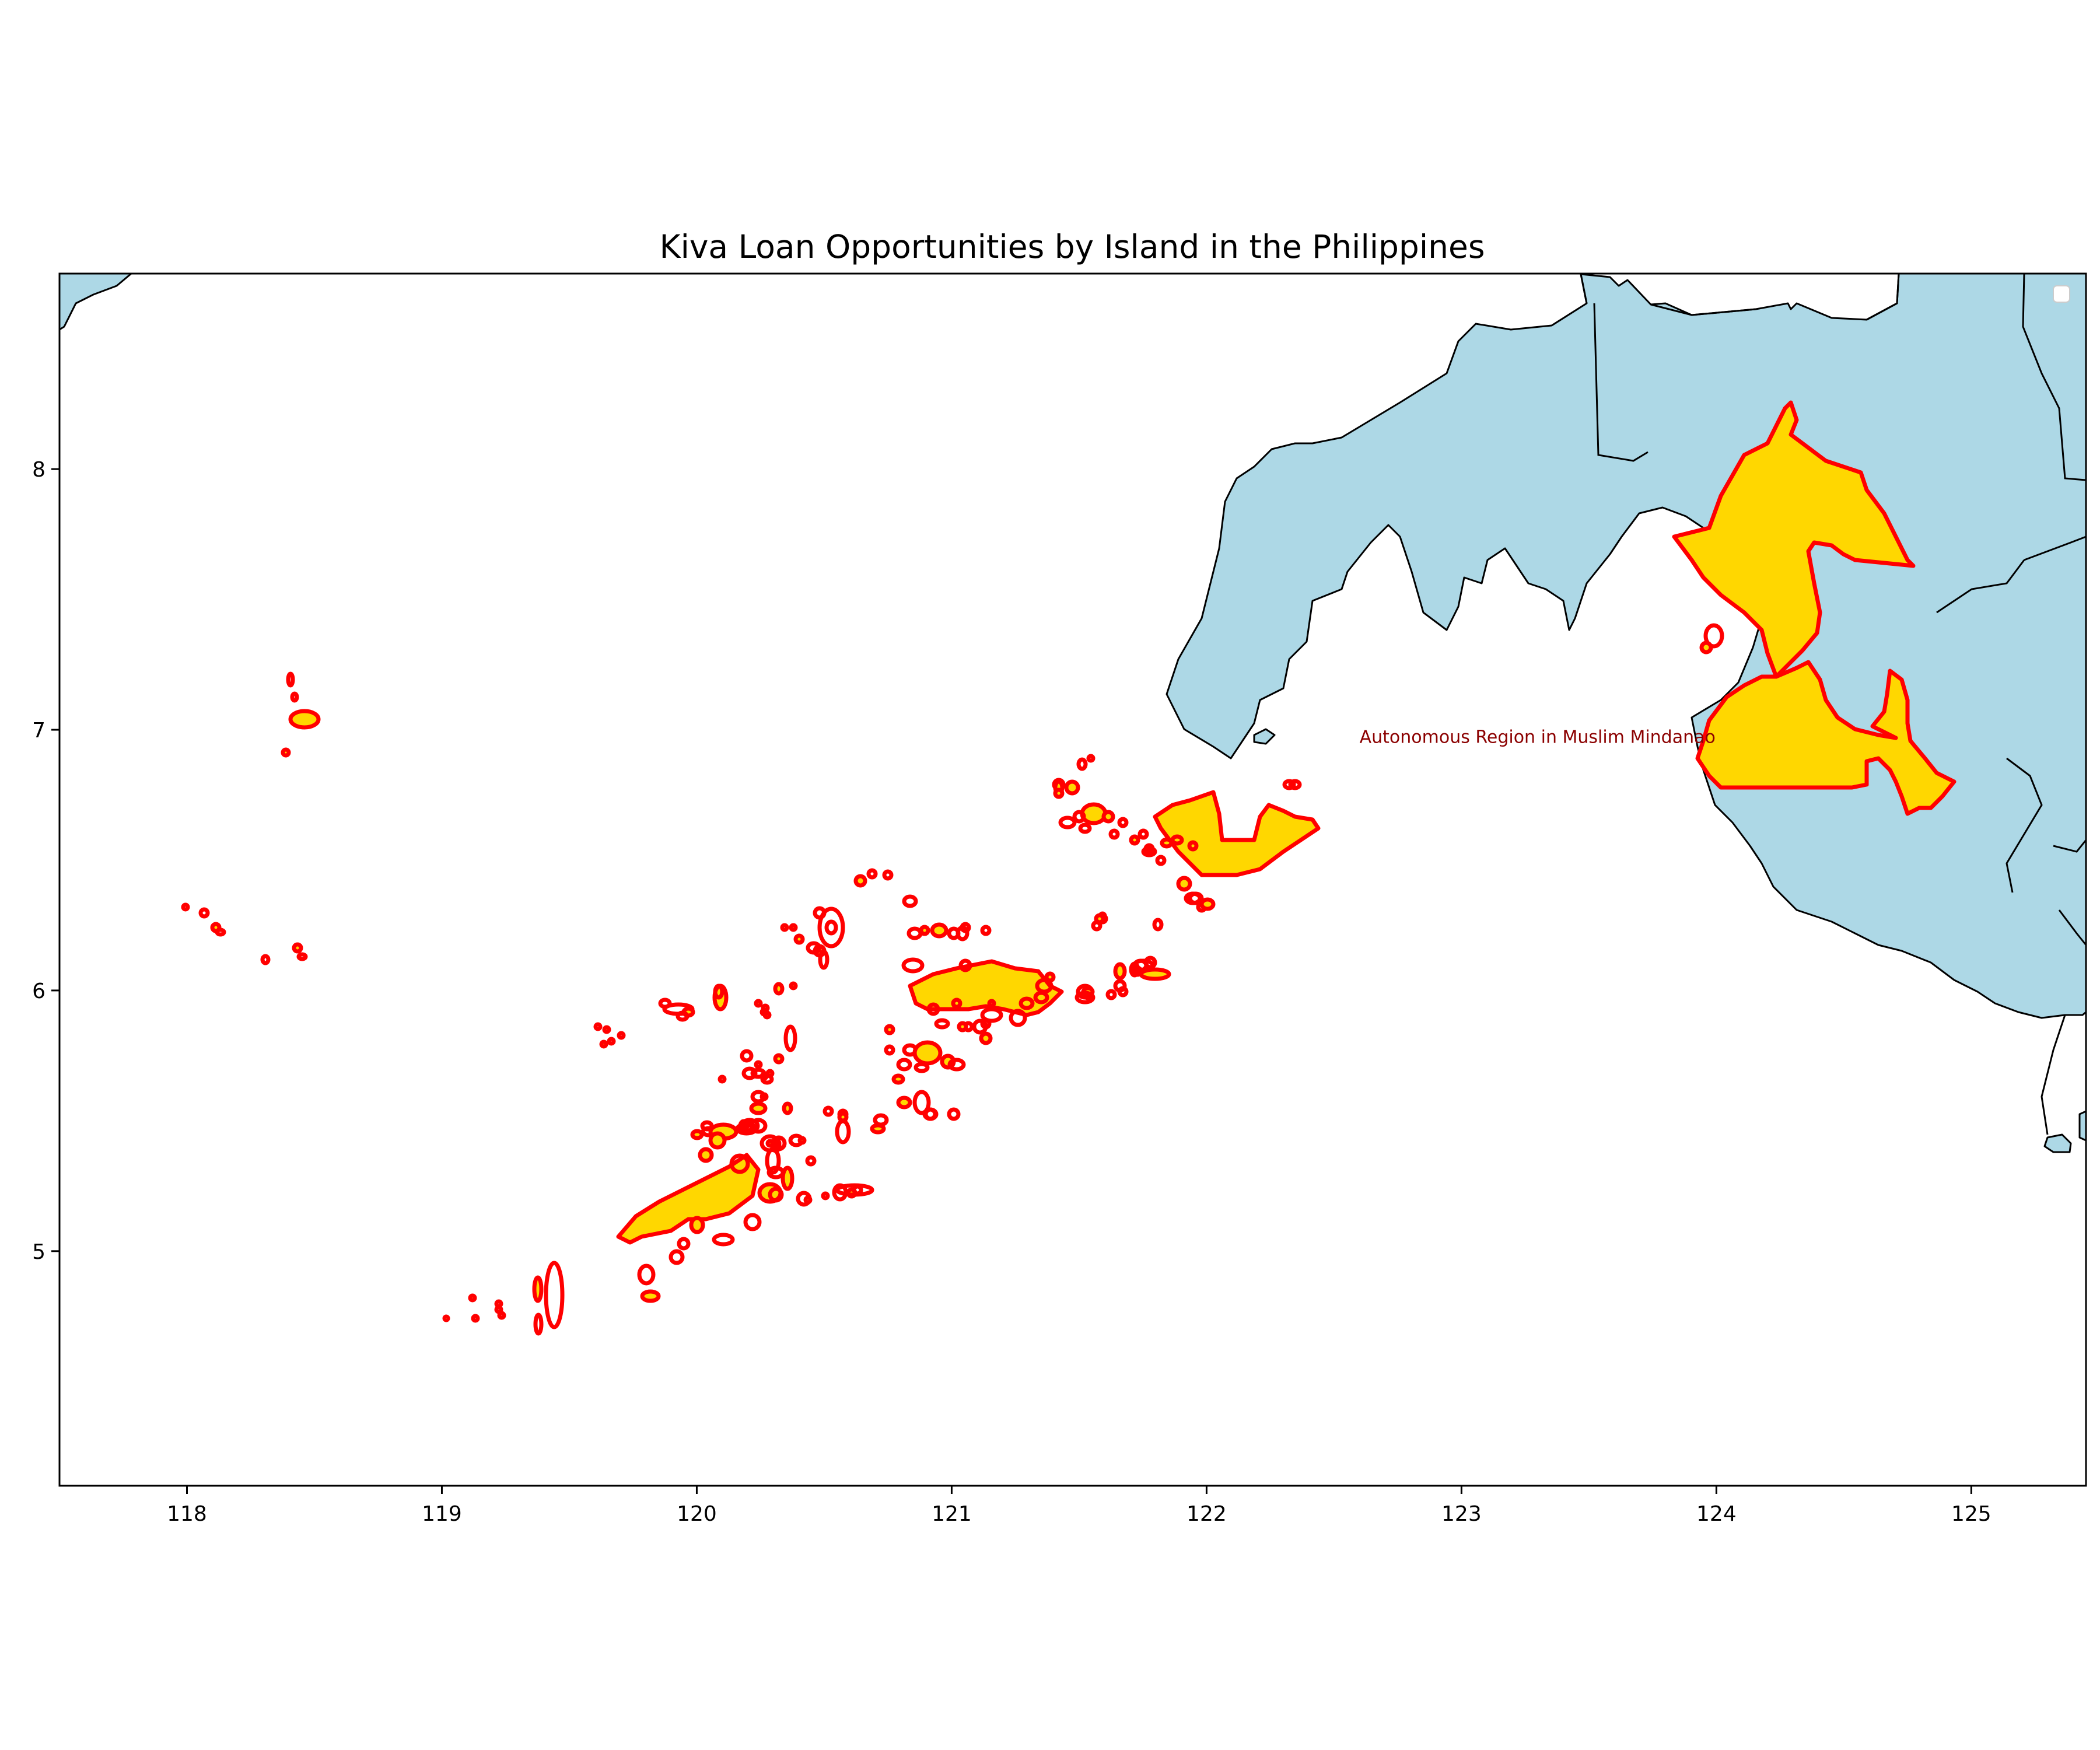 The height and width of the screenshot is (1750, 2100). I want to click on y-tick-label: 7, so click(39, 731).